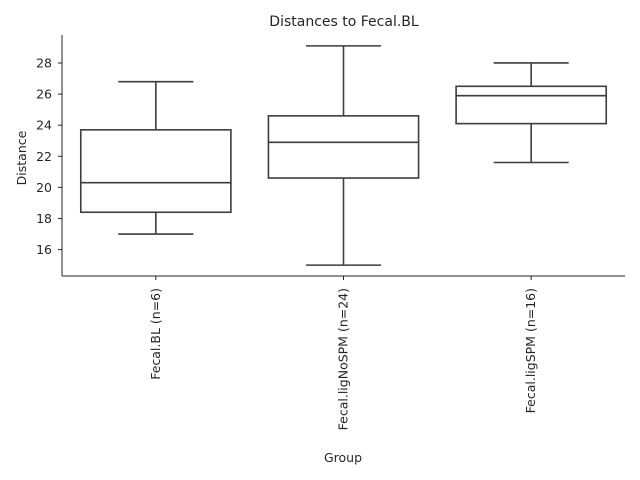 The image size is (640, 480). Describe the element at coordinates (44, 156) in the screenshot. I see `y-tick-label: 22` at that location.